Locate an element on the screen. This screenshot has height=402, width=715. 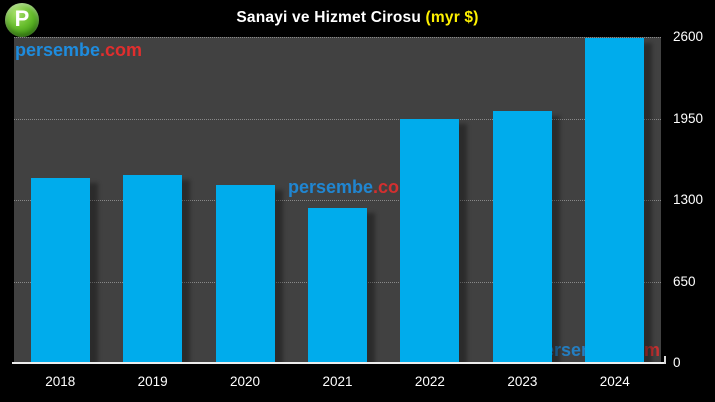
bar-2024 is located at coordinates (615, 200).